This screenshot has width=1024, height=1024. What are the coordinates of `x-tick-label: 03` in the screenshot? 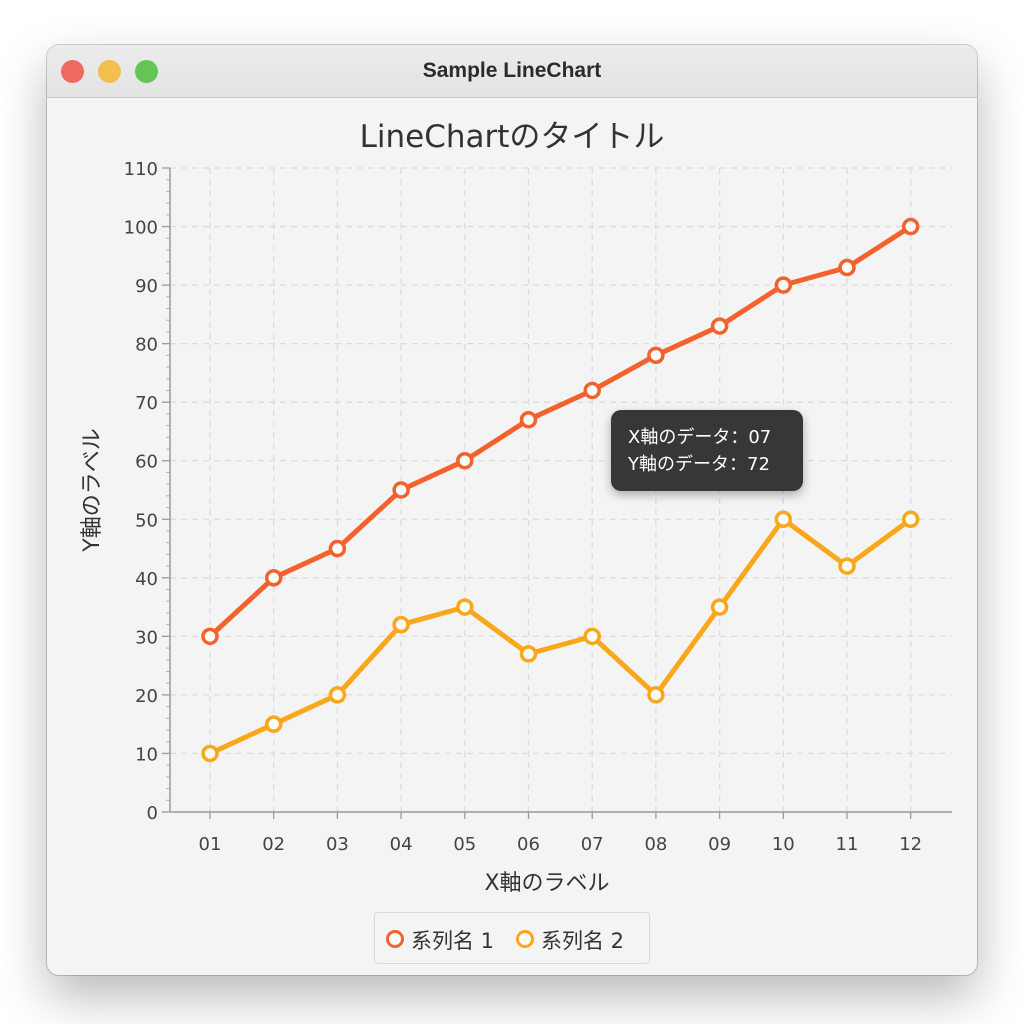 It's located at (337, 844).